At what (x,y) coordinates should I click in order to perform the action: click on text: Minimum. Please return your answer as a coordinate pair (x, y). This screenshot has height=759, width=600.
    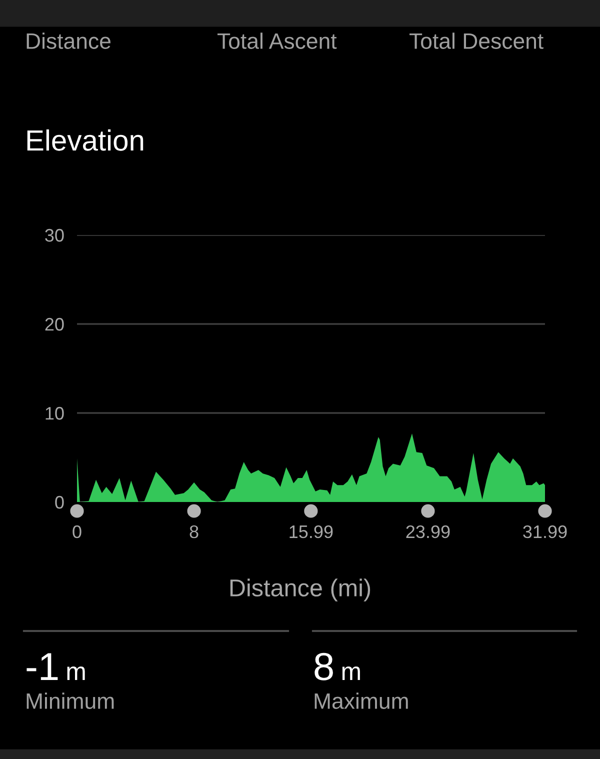
    Looking at the image, I should click on (70, 700).